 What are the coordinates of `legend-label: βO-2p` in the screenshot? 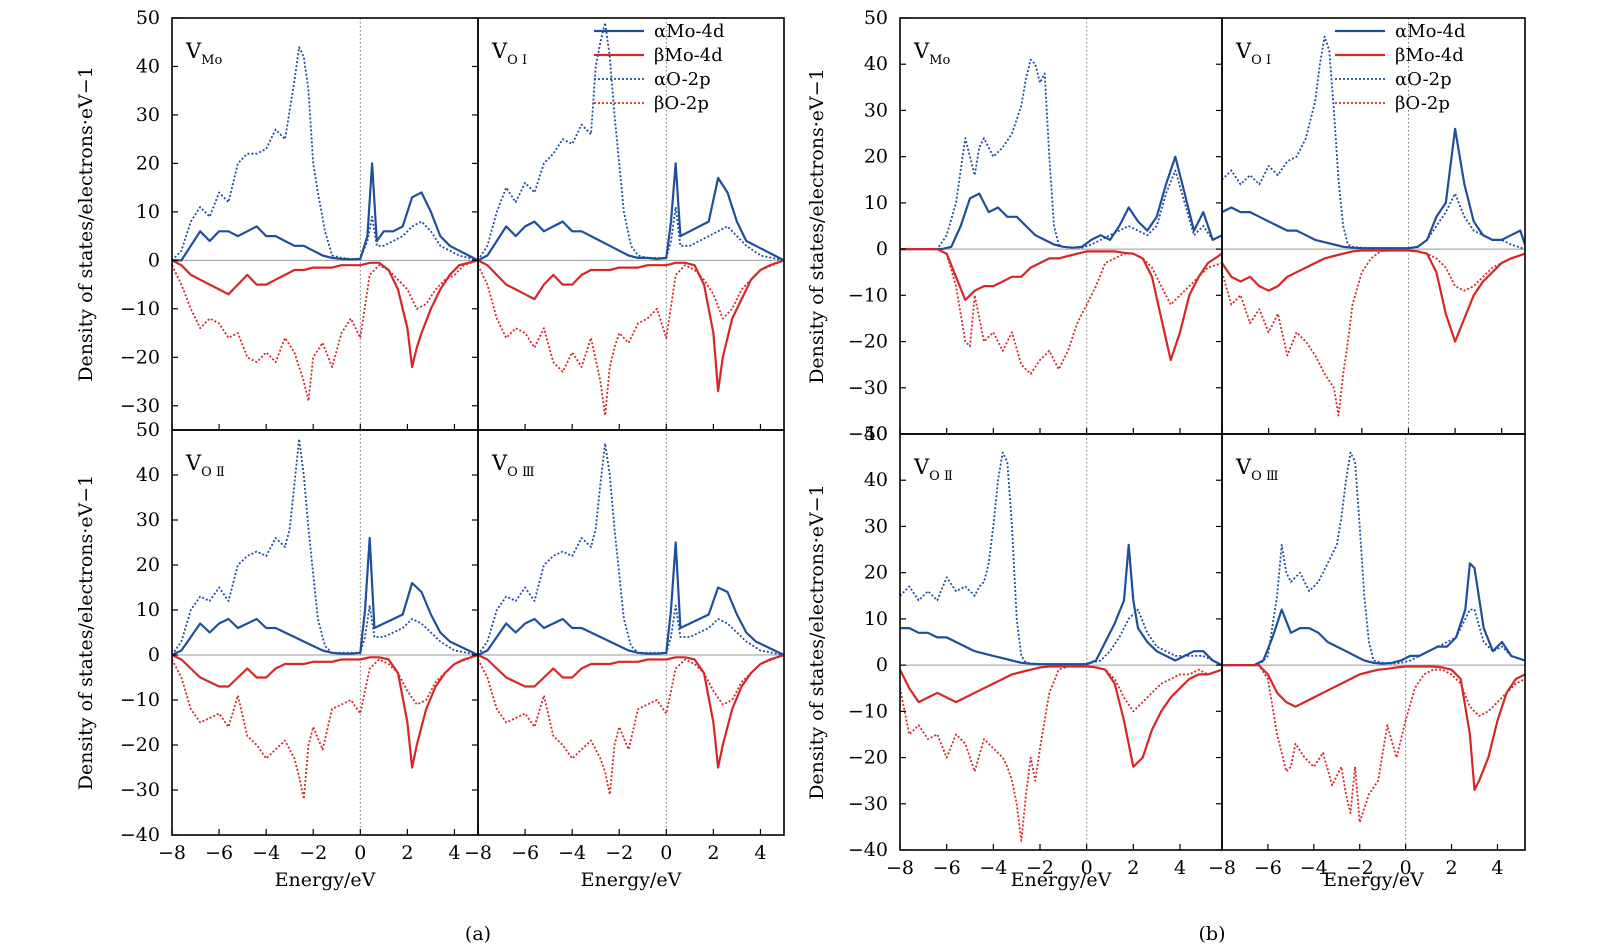 It's located at (1422, 103).